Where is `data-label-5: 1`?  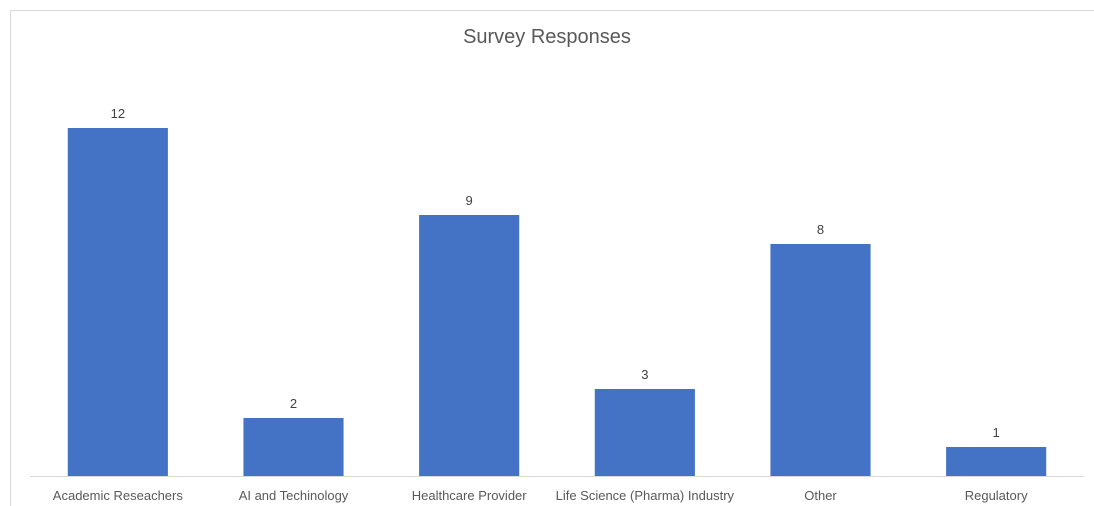
data-label-5: 1 is located at coordinates (996, 432).